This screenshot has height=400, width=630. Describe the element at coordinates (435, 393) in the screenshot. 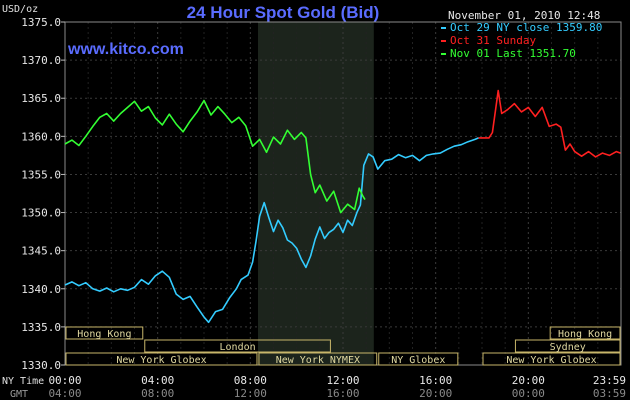

I see `x-tick-label-gmt: 20:00` at that location.